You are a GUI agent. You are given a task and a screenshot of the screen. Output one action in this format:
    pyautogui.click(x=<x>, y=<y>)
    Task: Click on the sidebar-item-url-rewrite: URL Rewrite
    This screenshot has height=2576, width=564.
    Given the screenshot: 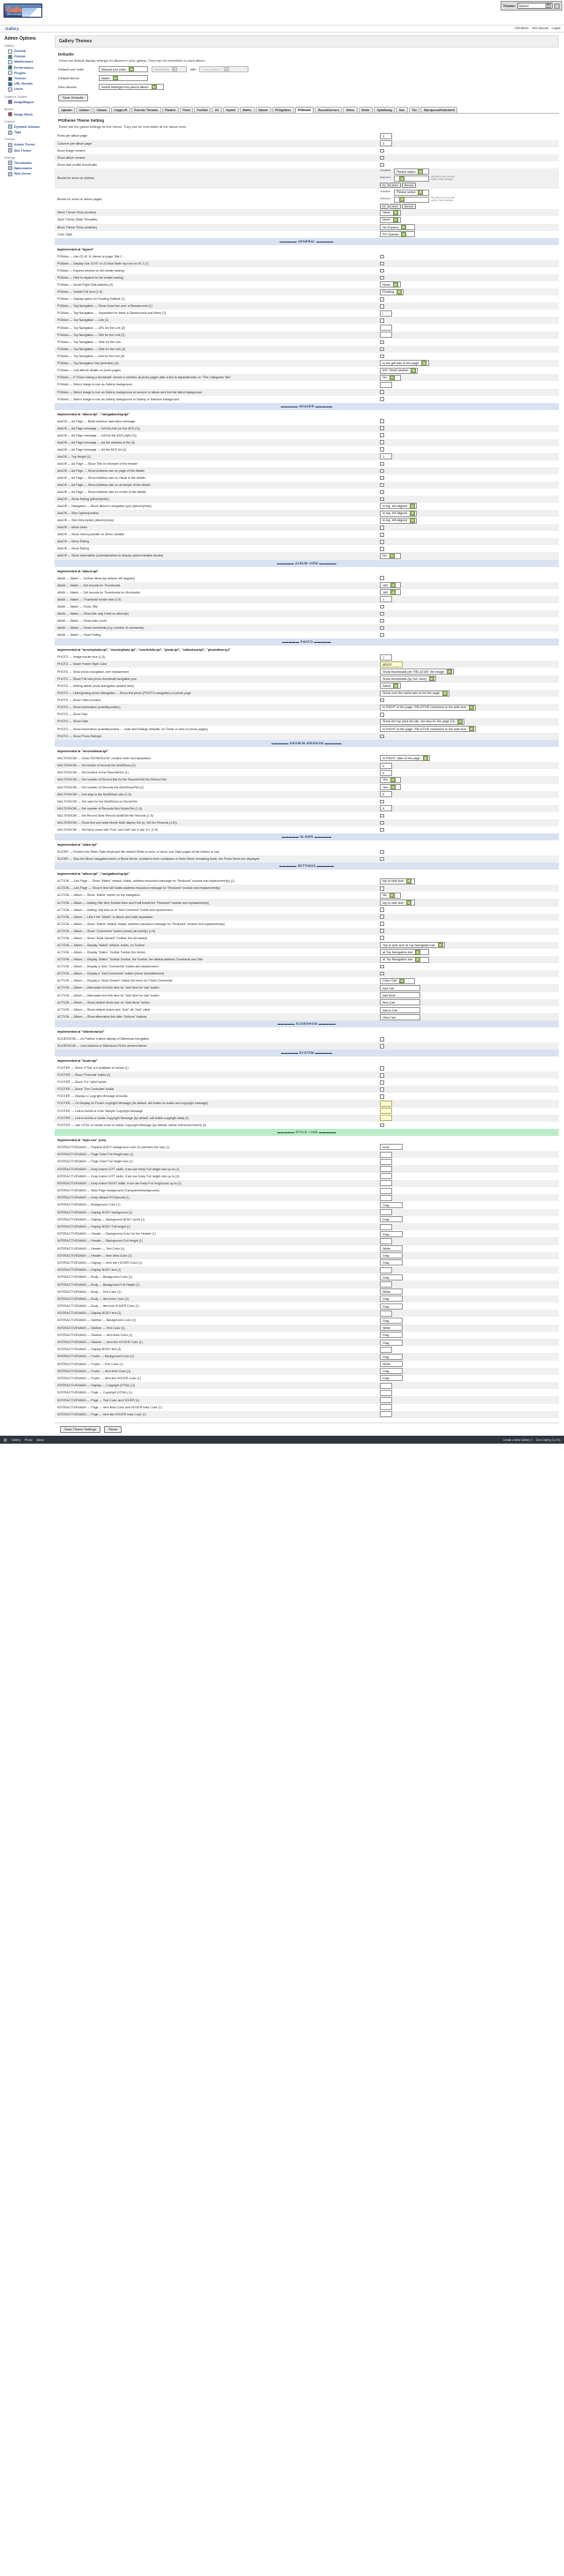 What is the action you would take?
    pyautogui.click(x=27, y=83)
    